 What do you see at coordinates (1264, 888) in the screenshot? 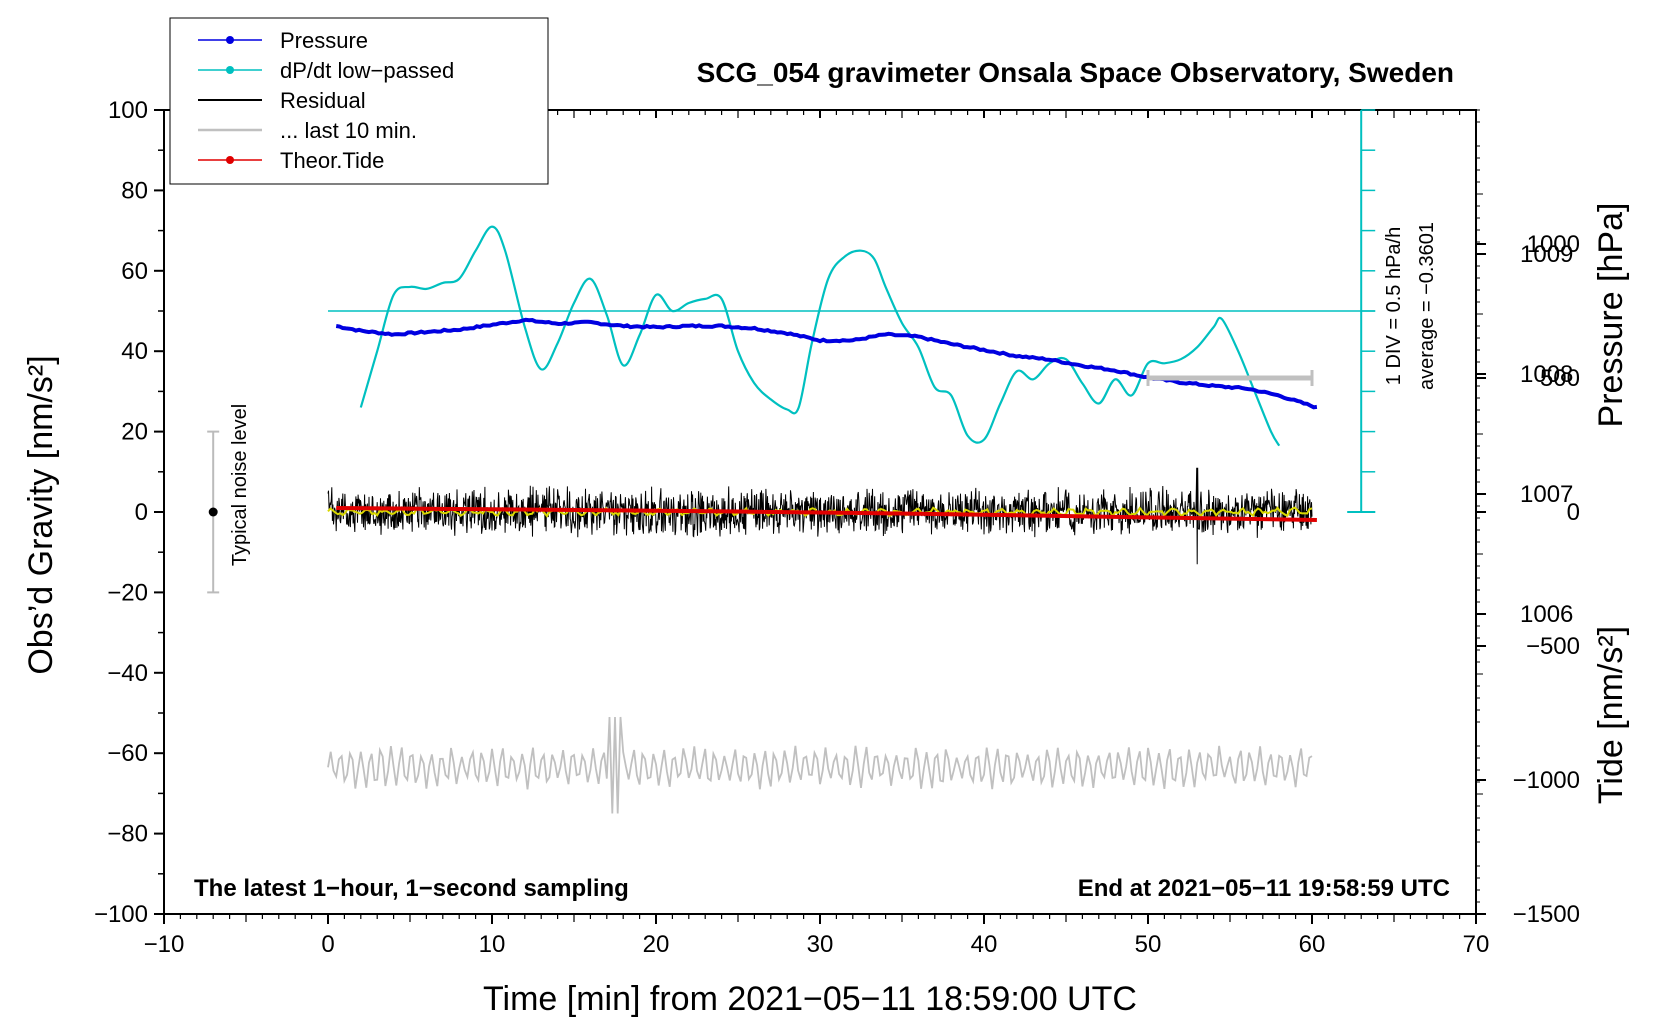
I see `bottom-right-note: End at 2021−05−11 19:58:59 UTC` at bounding box center [1264, 888].